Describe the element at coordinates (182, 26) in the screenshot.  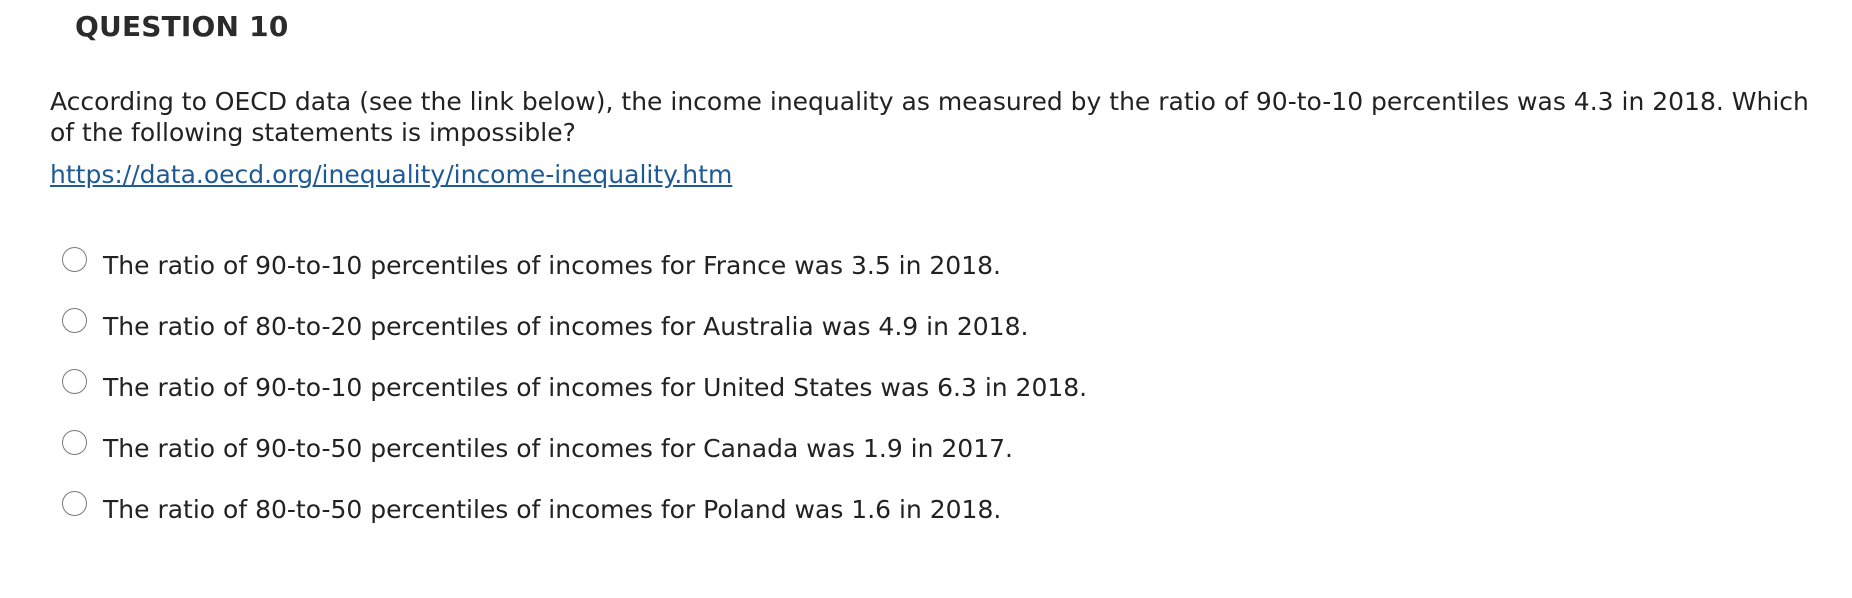
I see `question-header: QUESTION 10` at that location.